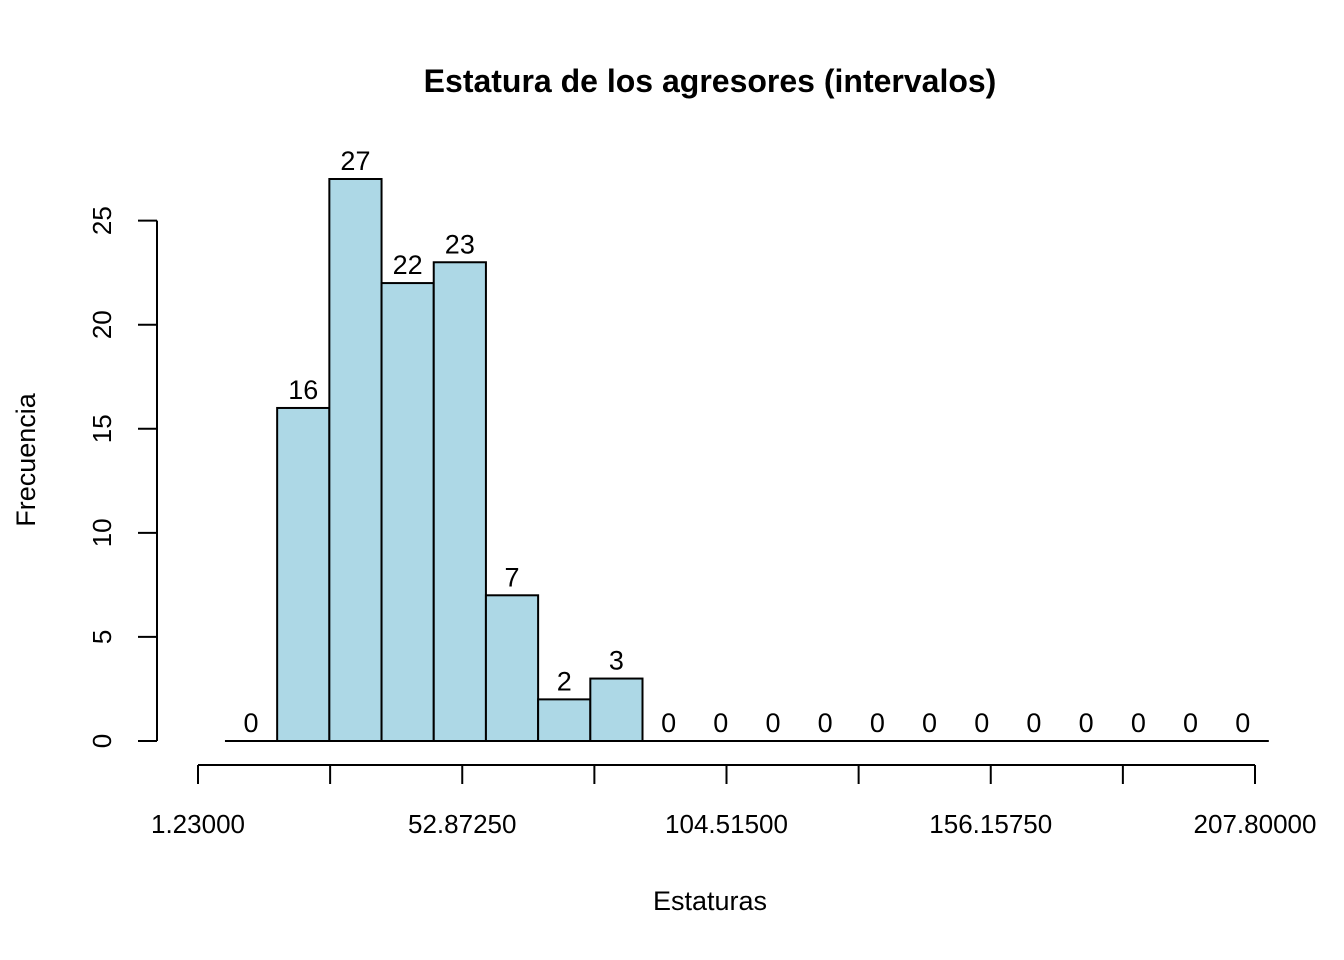 The image size is (1344, 960). I want to click on y-tick-label: 10, so click(102, 532).